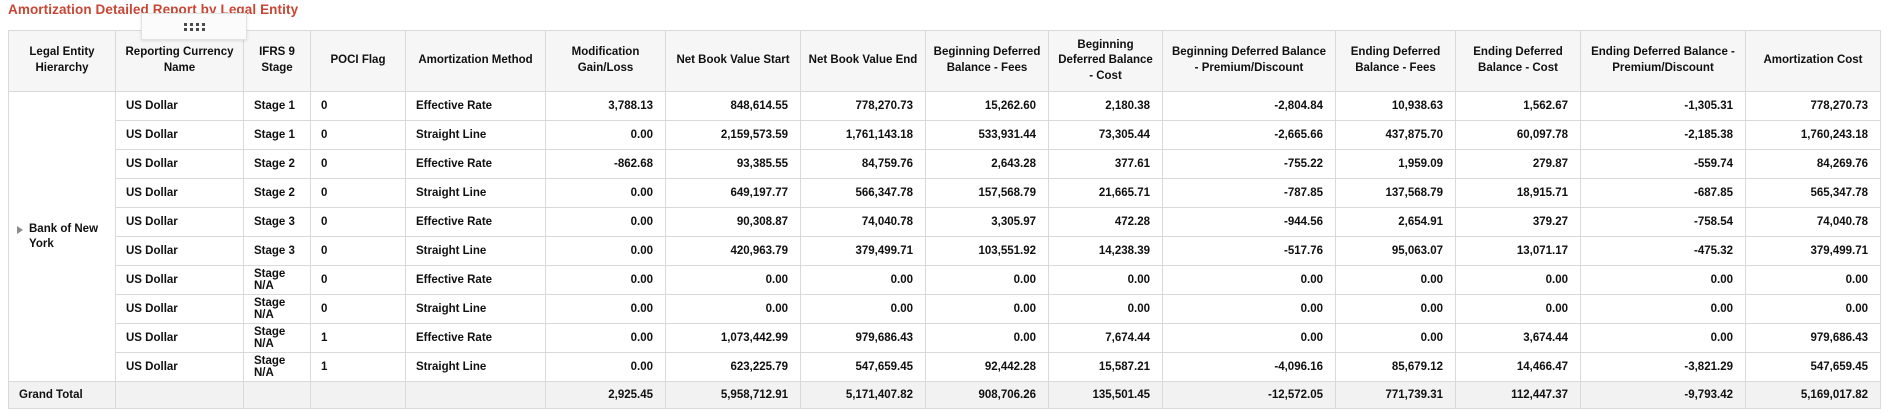 The height and width of the screenshot is (420, 1888). I want to click on column-header-amortization-cost: Amortization Cost, so click(1813, 61).